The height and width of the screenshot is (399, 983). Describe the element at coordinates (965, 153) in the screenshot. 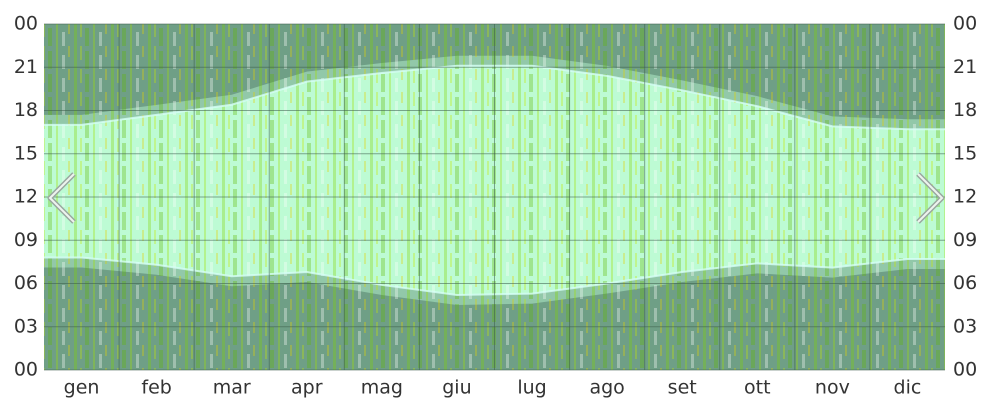

I see `y2-tick-label: 15` at that location.